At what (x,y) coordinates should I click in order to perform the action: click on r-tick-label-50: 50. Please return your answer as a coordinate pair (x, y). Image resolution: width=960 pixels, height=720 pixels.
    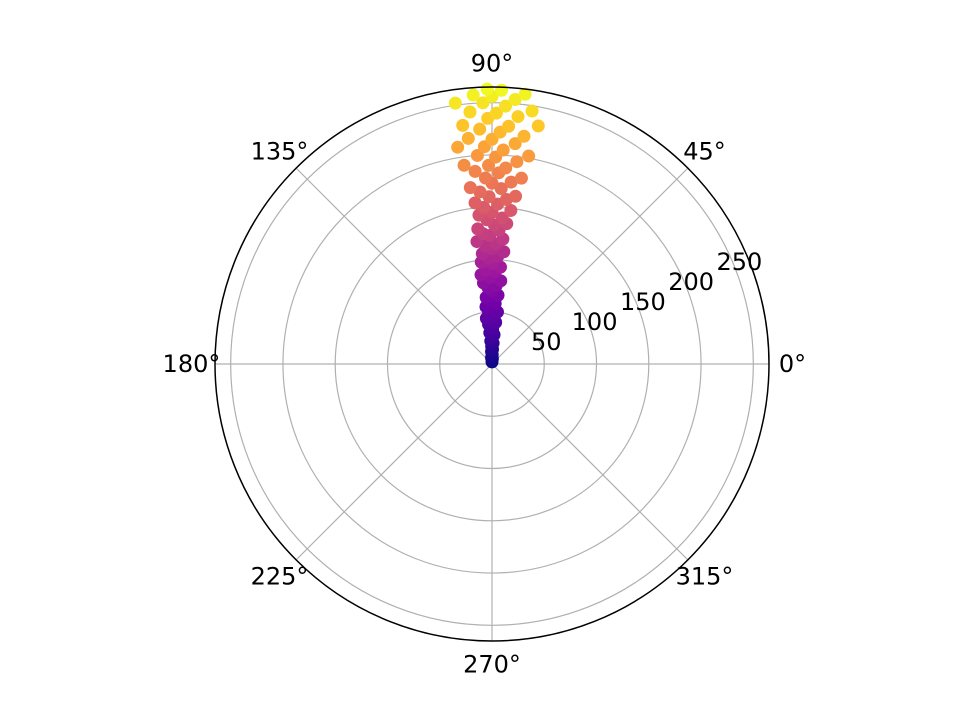
    Looking at the image, I should click on (546, 342).